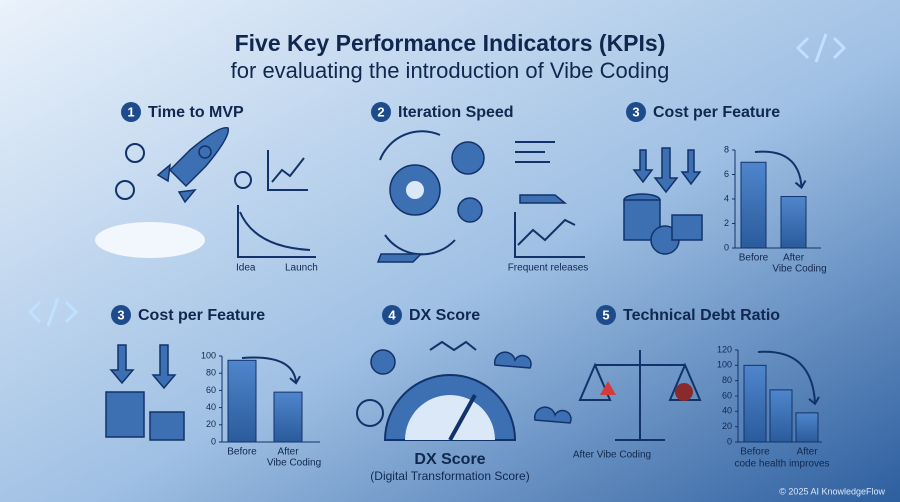  What do you see at coordinates (726, 174) in the screenshot?
I see `y-tick-label: 6` at bounding box center [726, 174].